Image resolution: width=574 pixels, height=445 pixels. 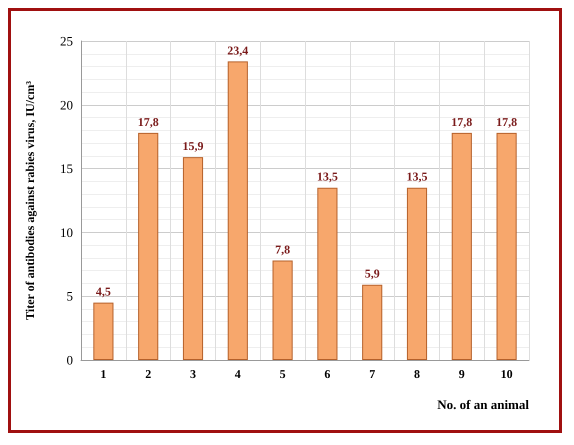 What do you see at coordinates (372, 374) in the screenshot?
I see `x-tick-label: 7` at bounding box center [372, 374].